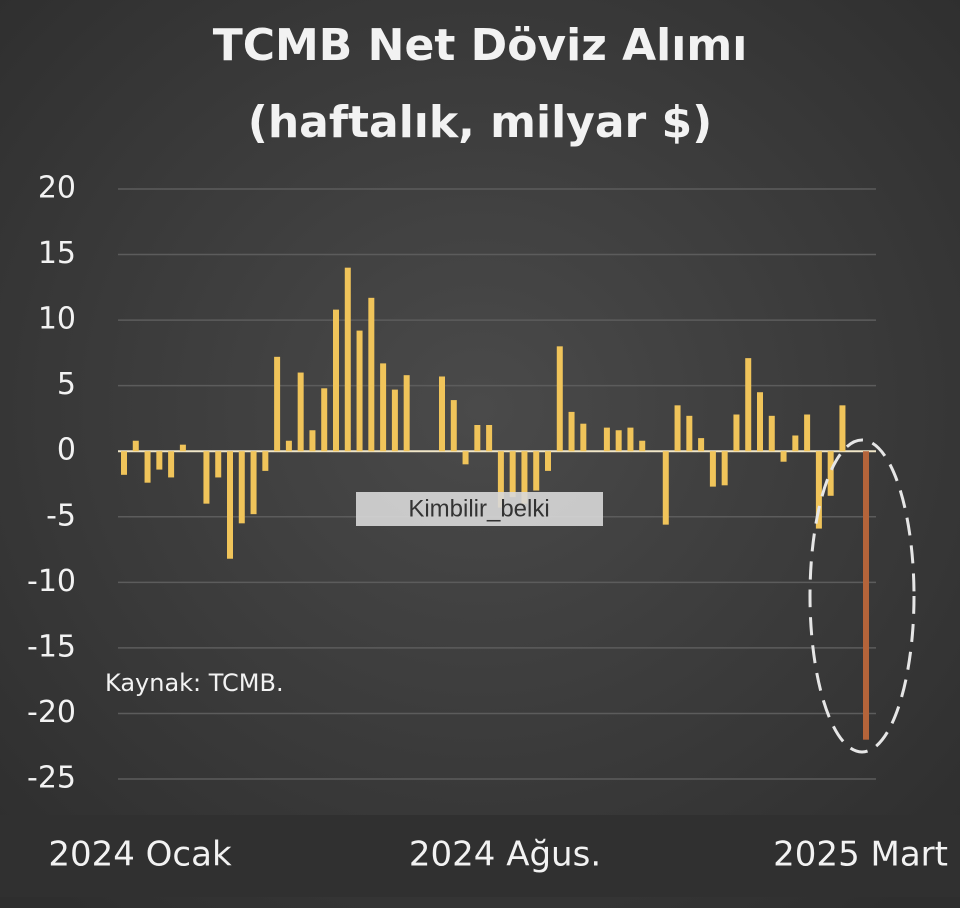 Image resolution: width=960 pixels, height=908 pixels. Describe the element at coordinates (57, 188) in the screenshot. I see `y-tick-label: 20` at that location.